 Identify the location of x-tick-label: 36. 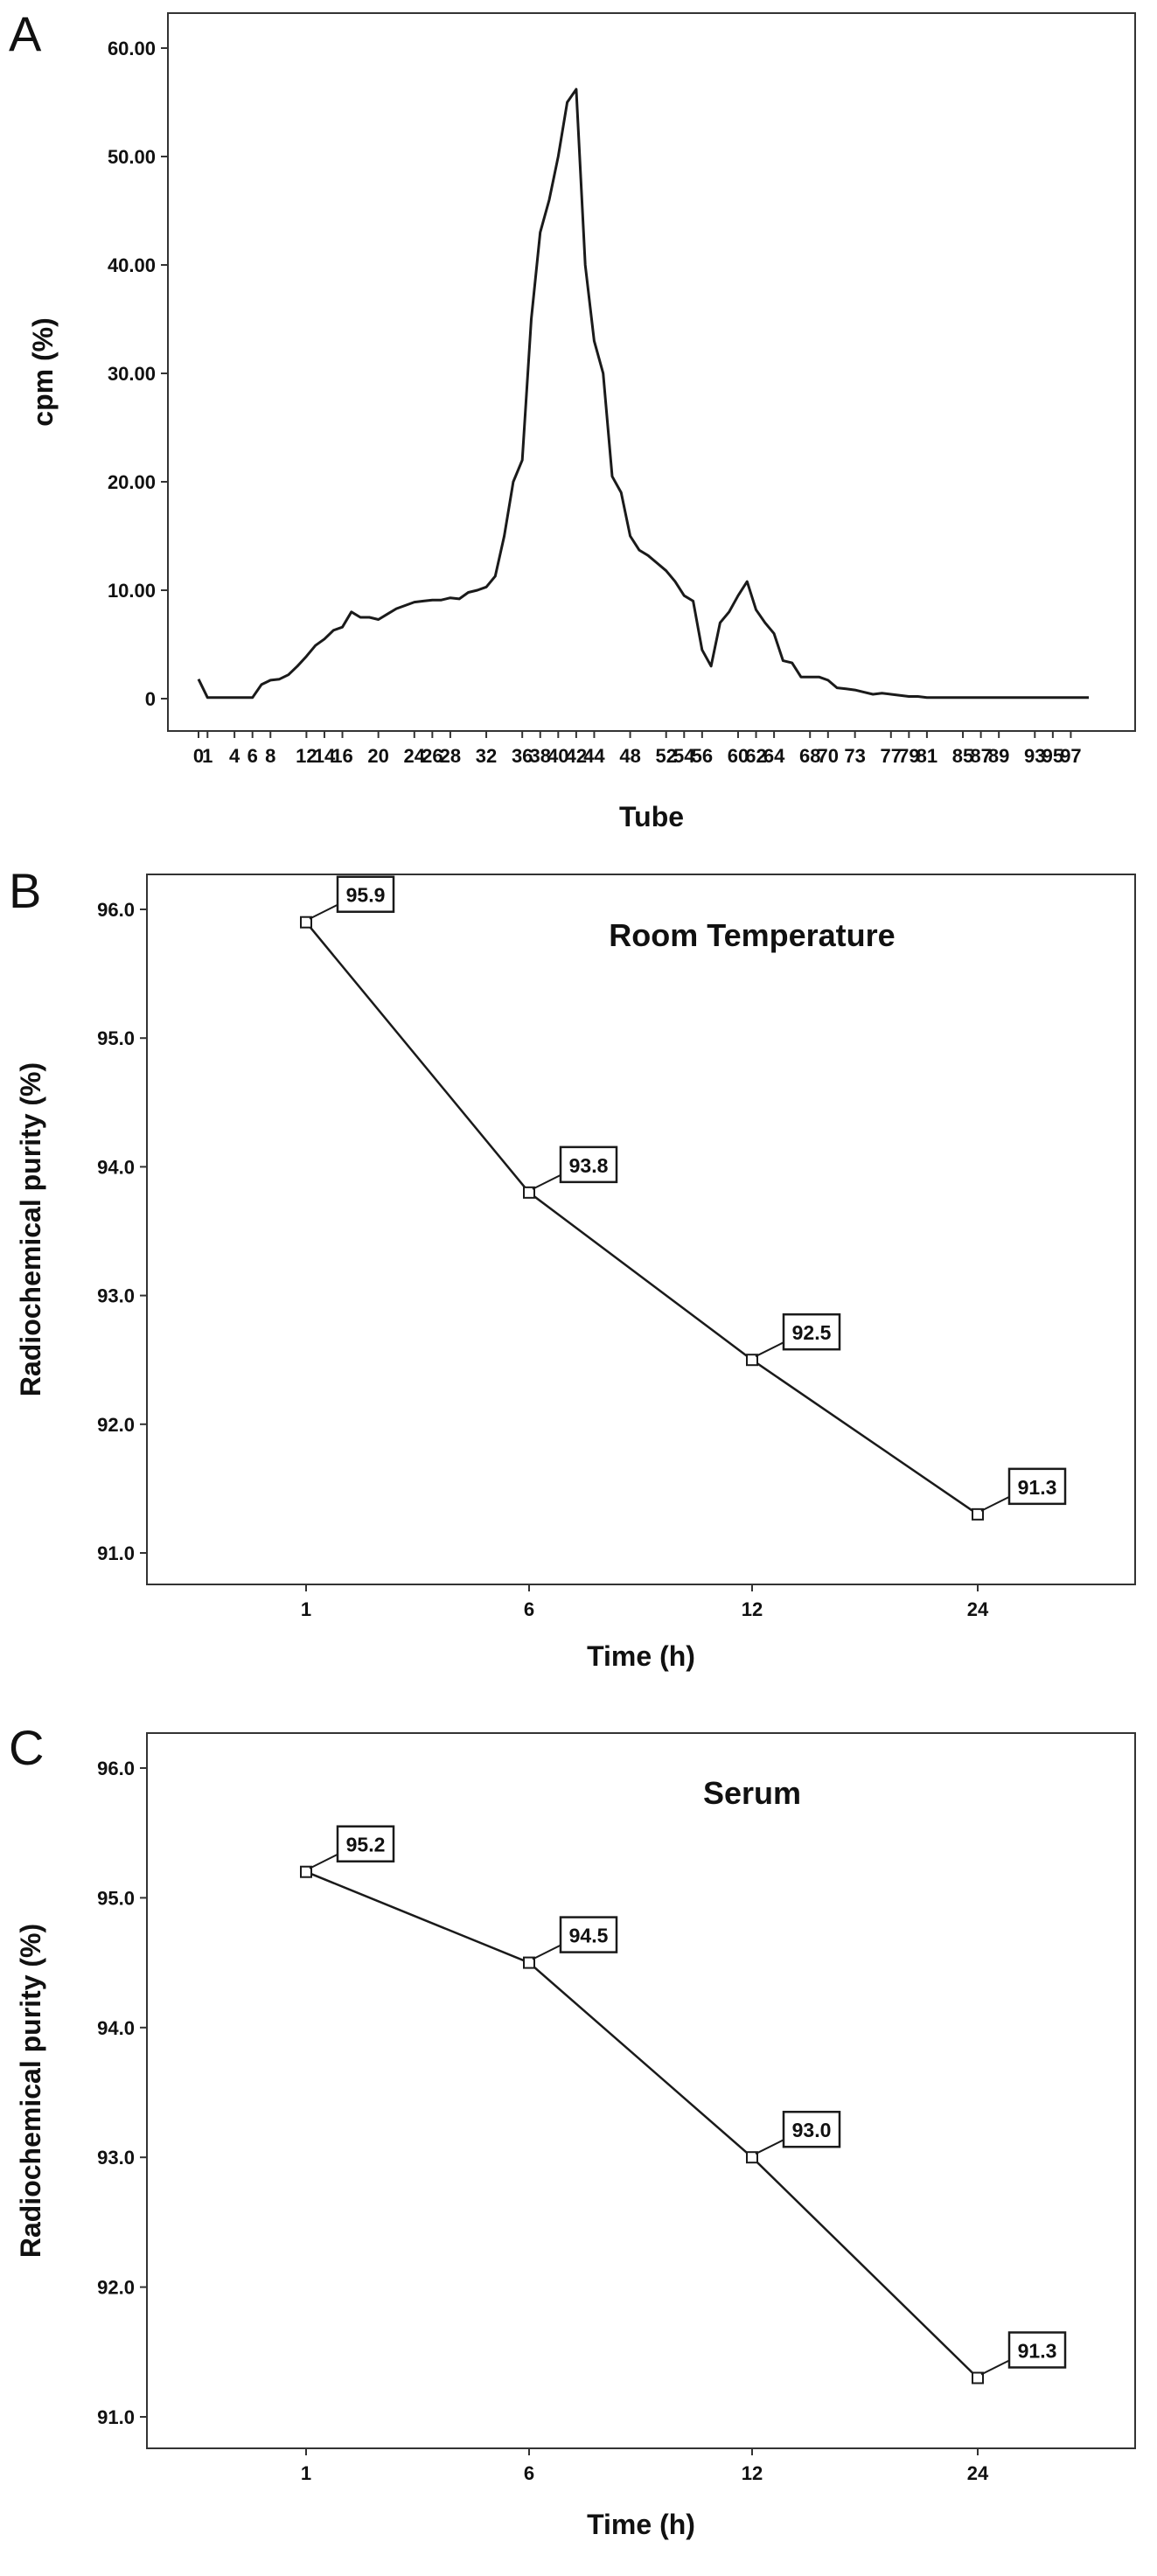
(522, 756).